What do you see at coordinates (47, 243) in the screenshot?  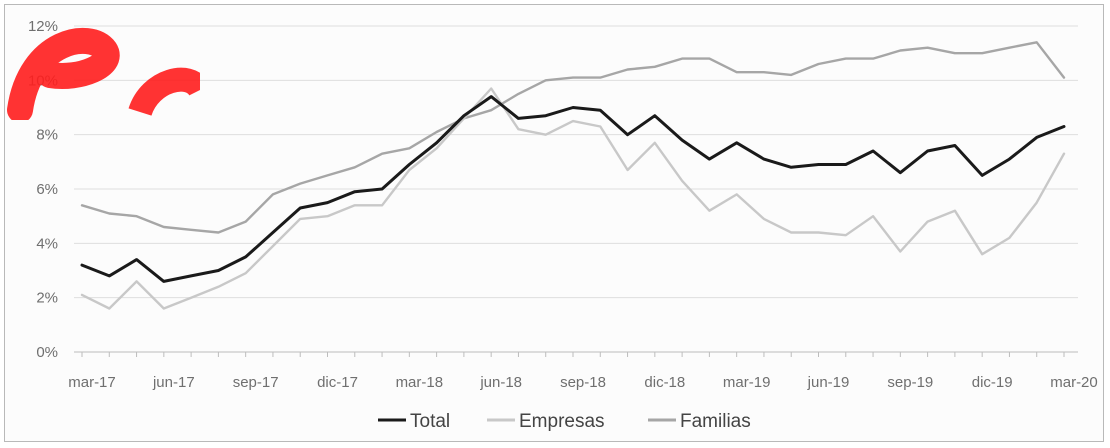 I see `y-tick-label: 4%` at bounding box center [47, 243].